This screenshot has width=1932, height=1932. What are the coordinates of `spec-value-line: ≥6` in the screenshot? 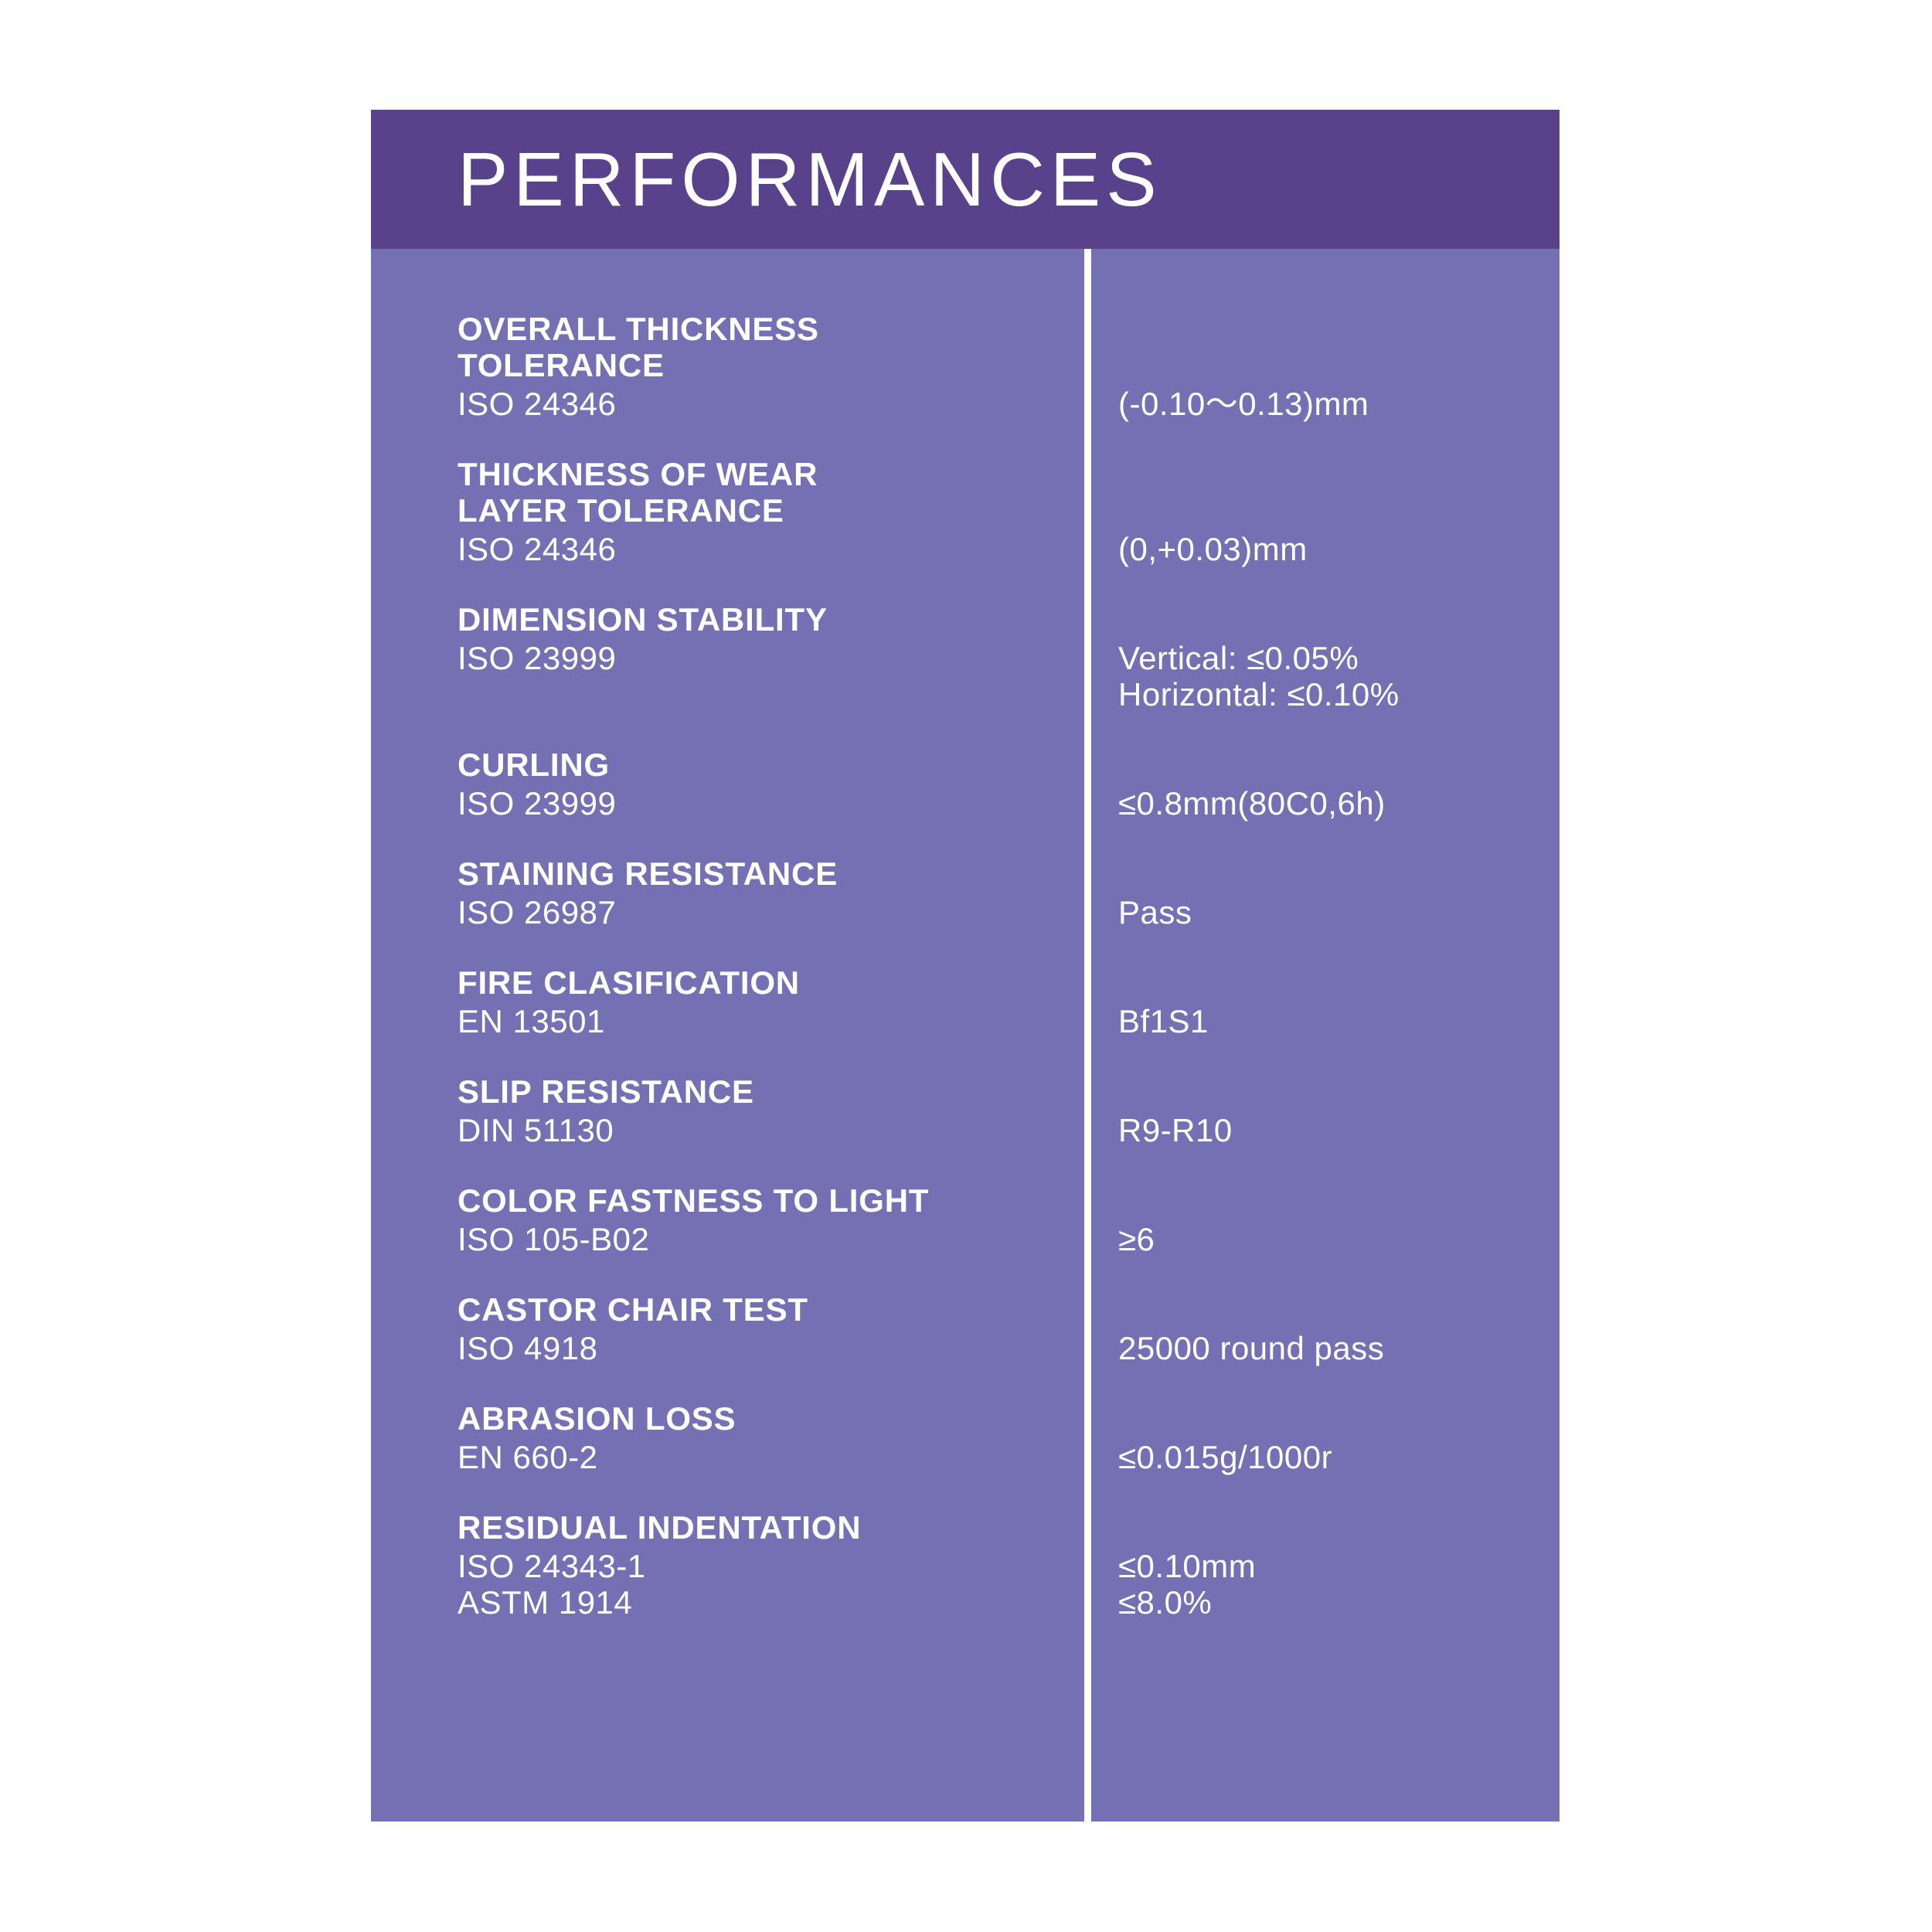 It's located at (1136, 1239).